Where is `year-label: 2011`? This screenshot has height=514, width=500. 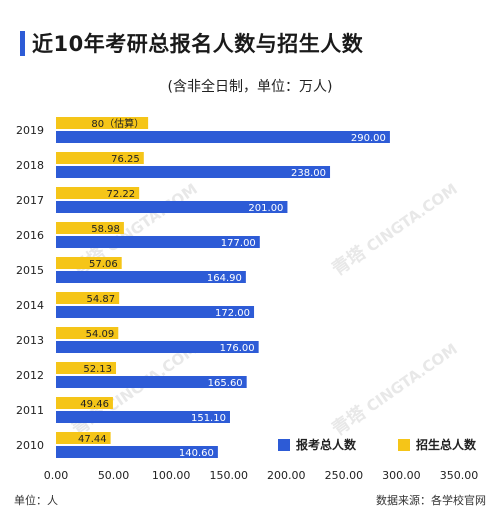 year-label: 2011 is located at coordinates (30, 410).